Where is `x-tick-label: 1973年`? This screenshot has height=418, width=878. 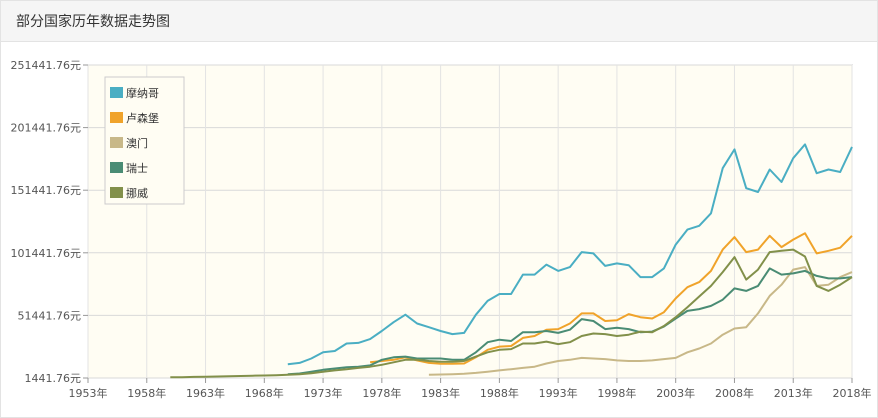 x-tick-label: 1973年 is located at coordinates (323, 393).